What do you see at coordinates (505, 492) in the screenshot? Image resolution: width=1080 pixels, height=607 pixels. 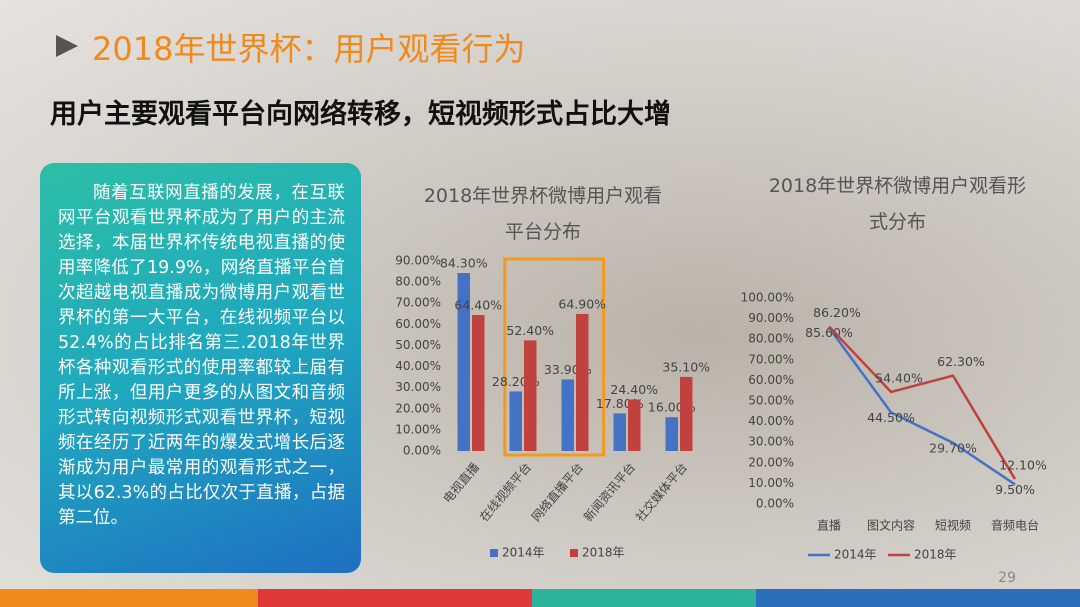 I see `x-tick-label: 在线视频平台` at bounding box center [505, 492].